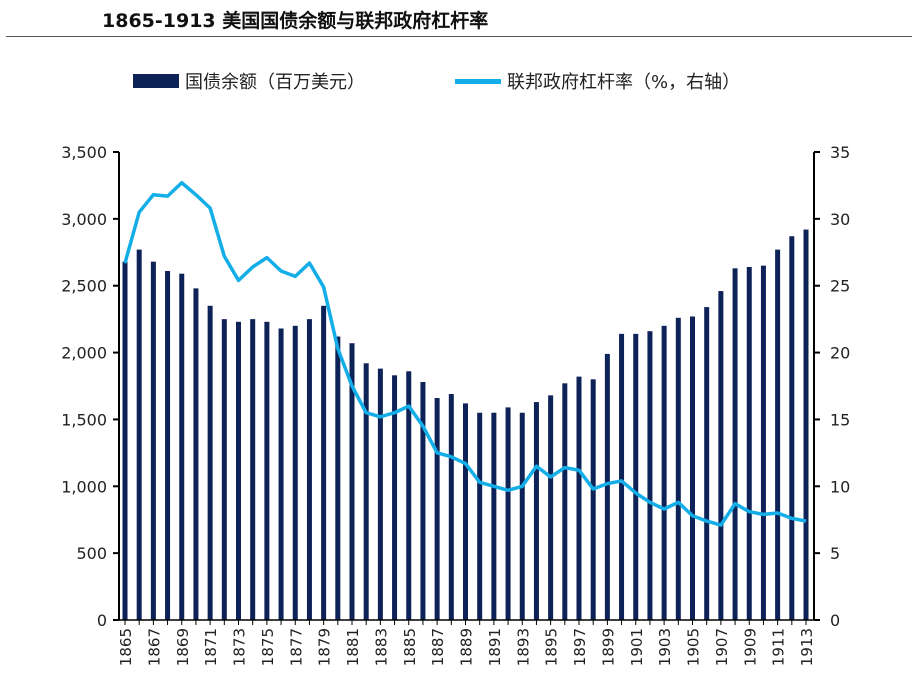 This screenshot has width=916, height=694. Describe the element at coordinates (495, 647) in the screenshot. I see `x-tick-label: 1891` at that location.